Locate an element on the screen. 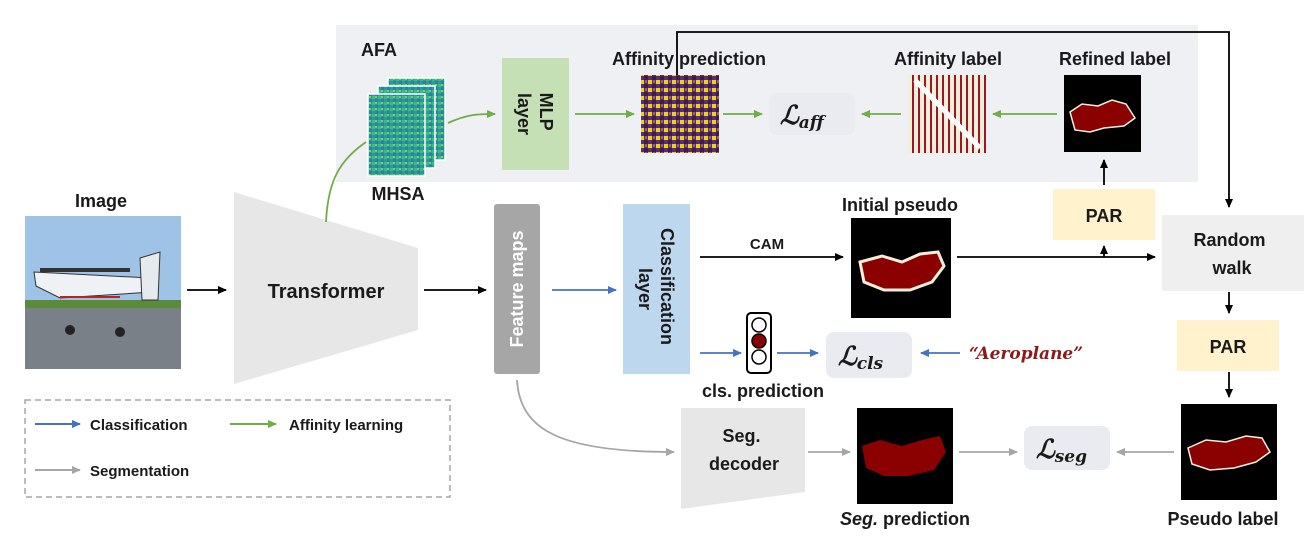 This screenshot has width=1312, height=540. affinity-prediction-map is located at coordinates (680, 114).